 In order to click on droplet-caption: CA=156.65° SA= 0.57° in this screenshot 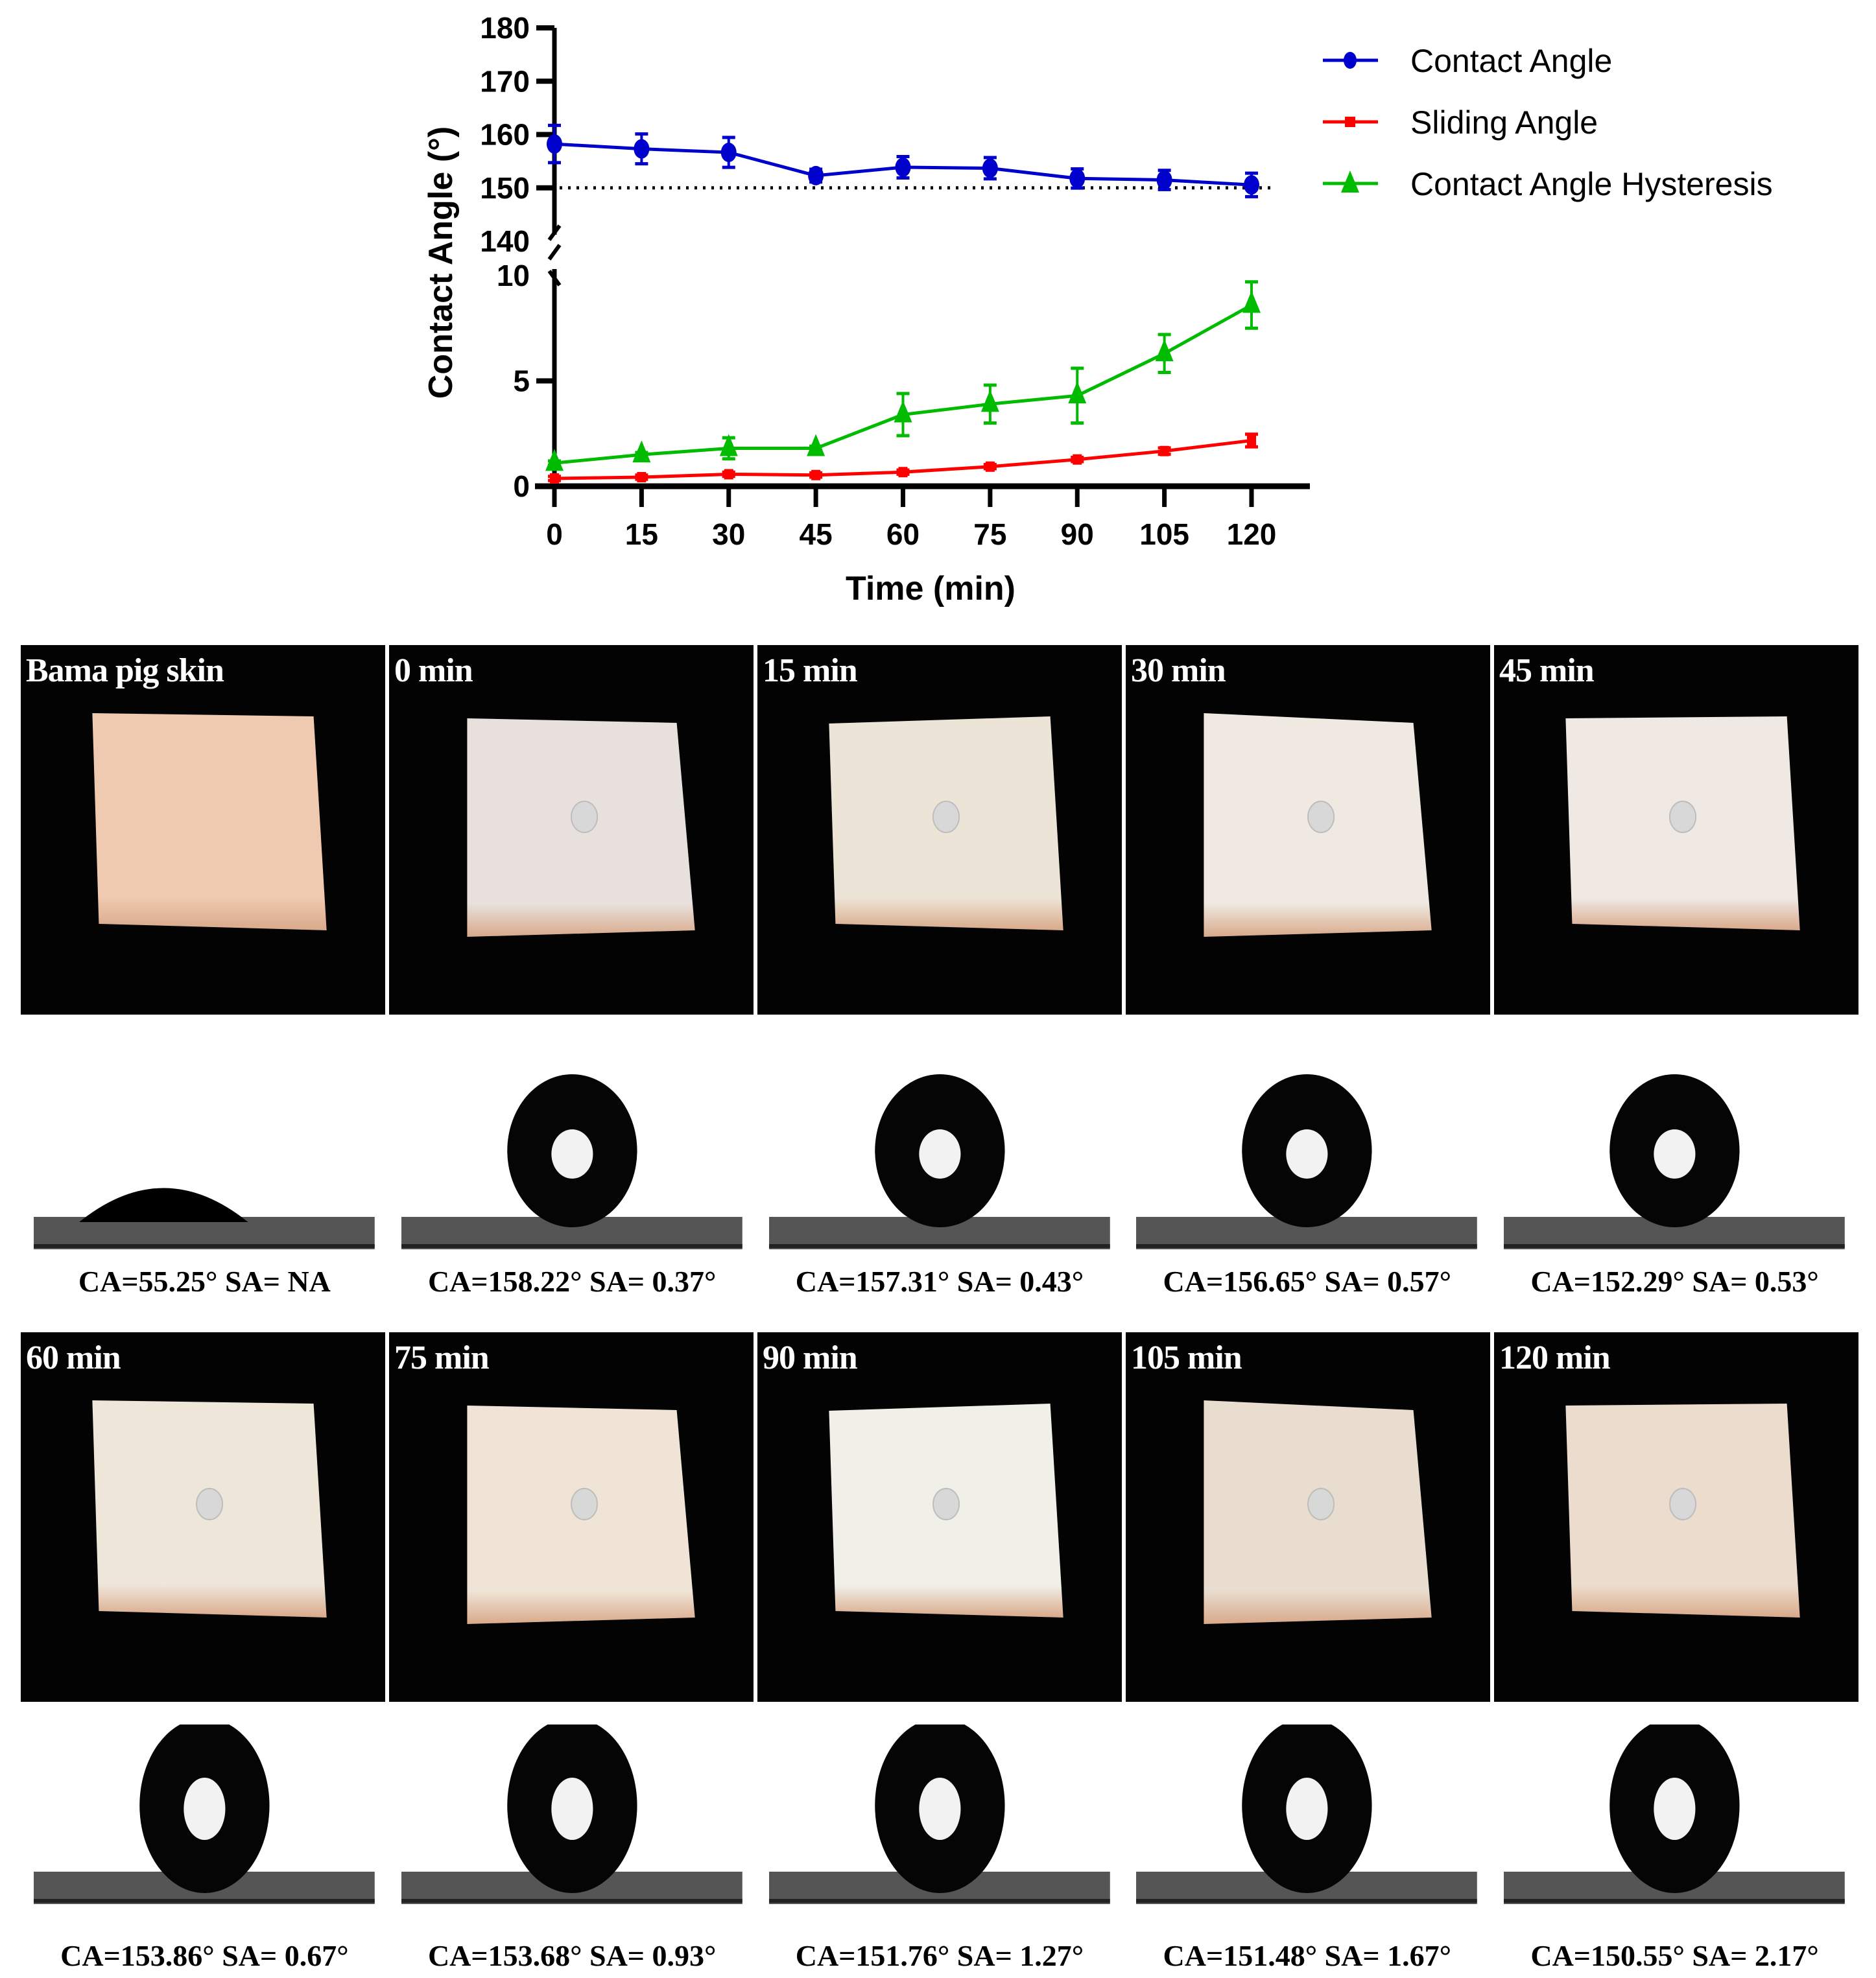, I will do `click(1307, 1281)`.